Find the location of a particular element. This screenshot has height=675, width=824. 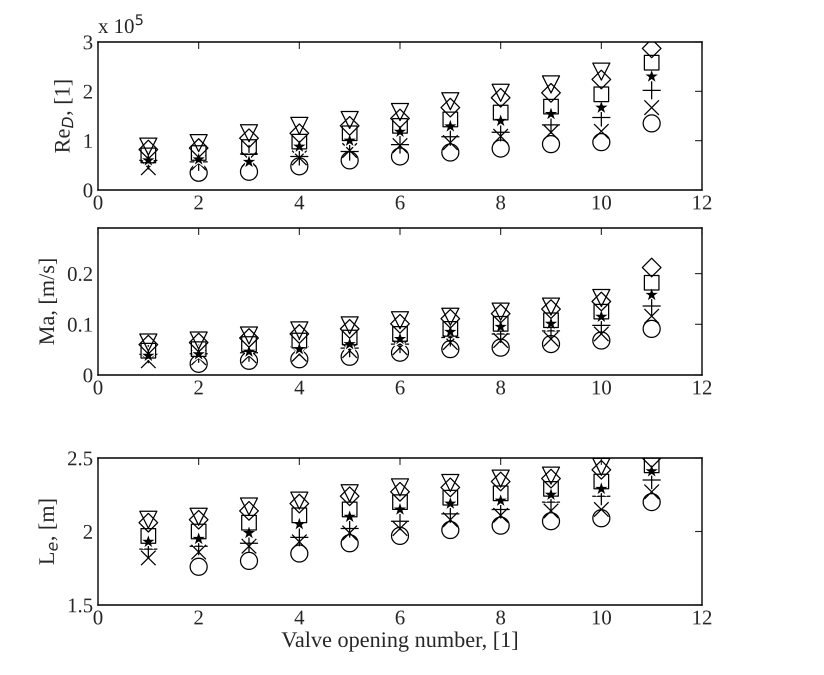

text: x 10$^{5}$ is located at coordinates (120, 24).